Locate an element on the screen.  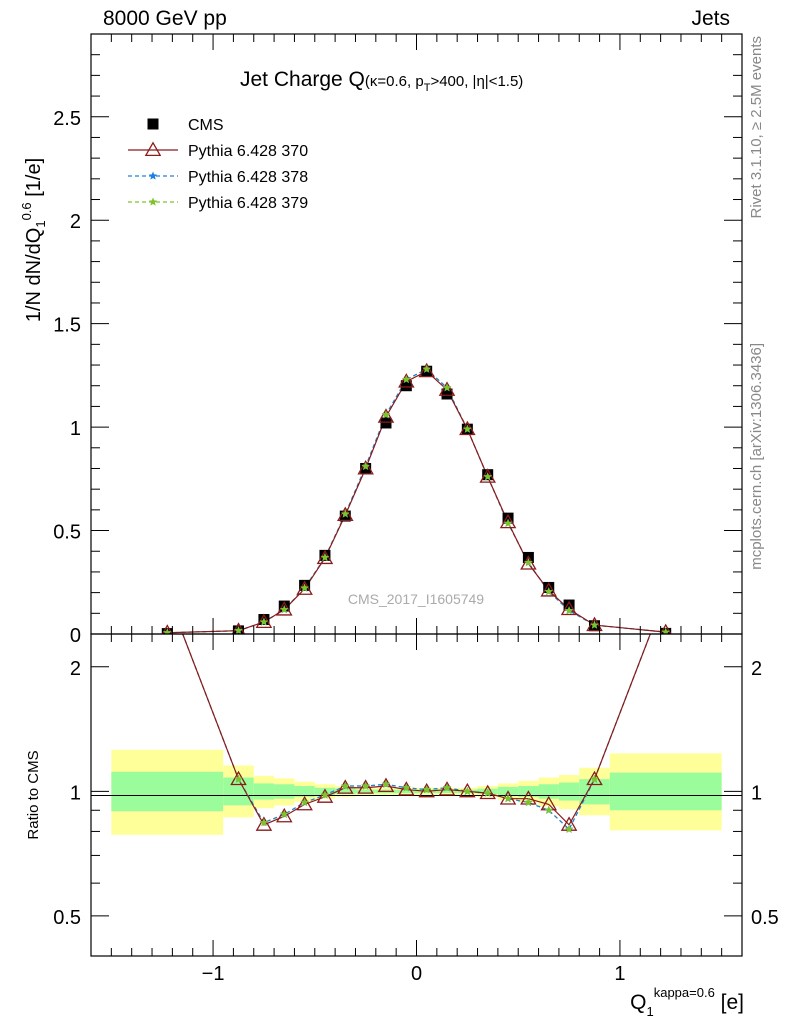
x-tick-label: 1 is located at coordinates (619, 974).